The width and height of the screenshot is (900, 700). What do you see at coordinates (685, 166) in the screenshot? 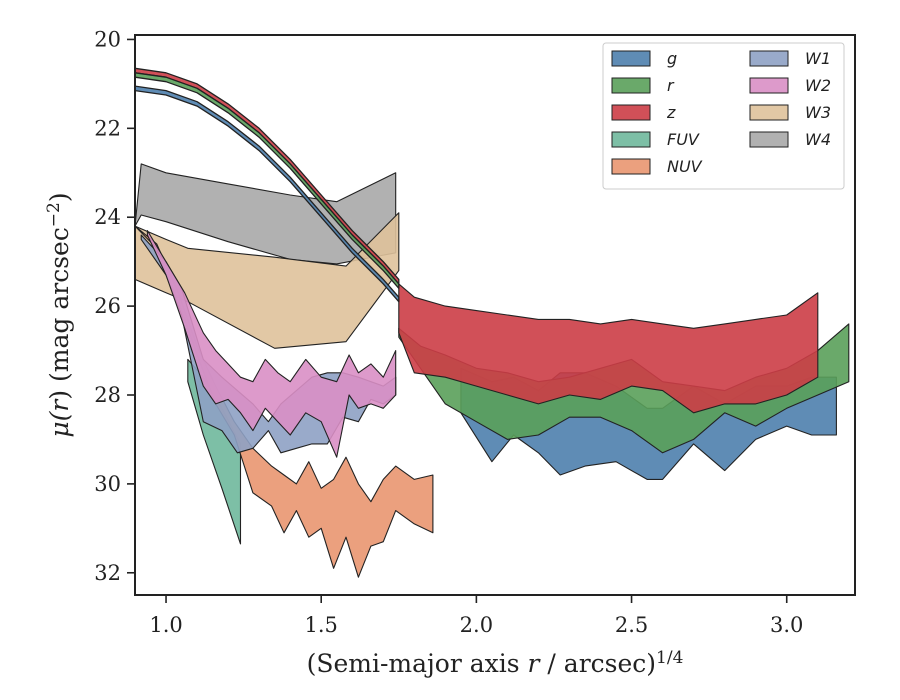
I see `legend-label-nuv: NUV` at bounding box center [685, 166].